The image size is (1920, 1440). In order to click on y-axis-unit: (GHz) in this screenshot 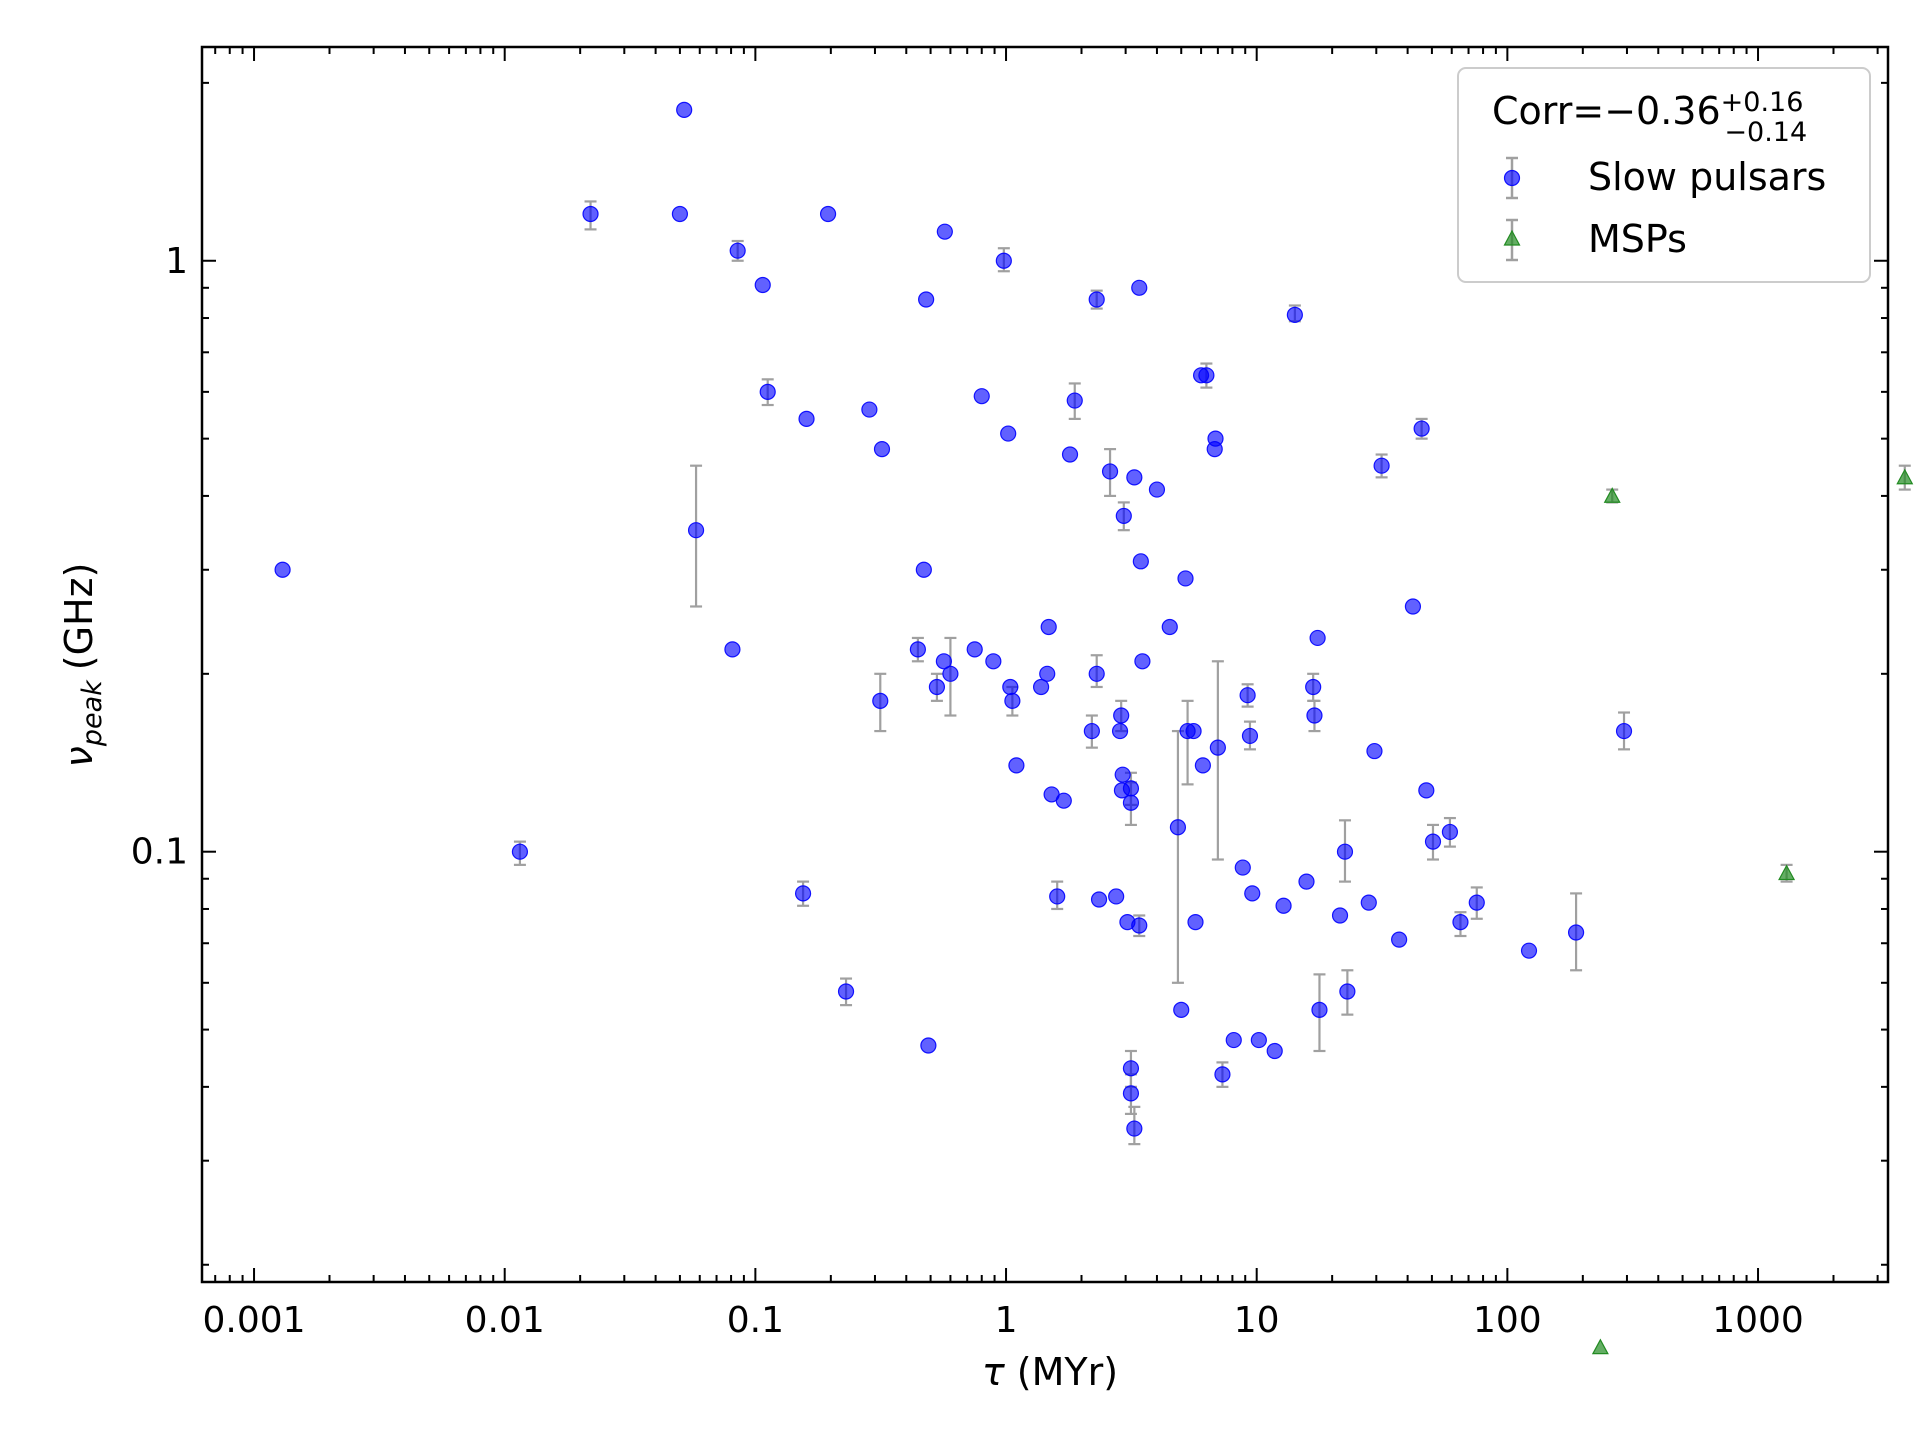, I will do `click(79, 617)`.